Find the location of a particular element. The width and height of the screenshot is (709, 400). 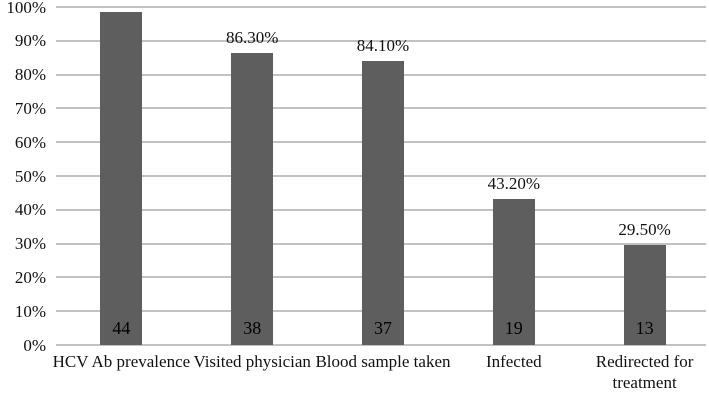

y-axis-tick: 30% is located at coordinates (30, 244).